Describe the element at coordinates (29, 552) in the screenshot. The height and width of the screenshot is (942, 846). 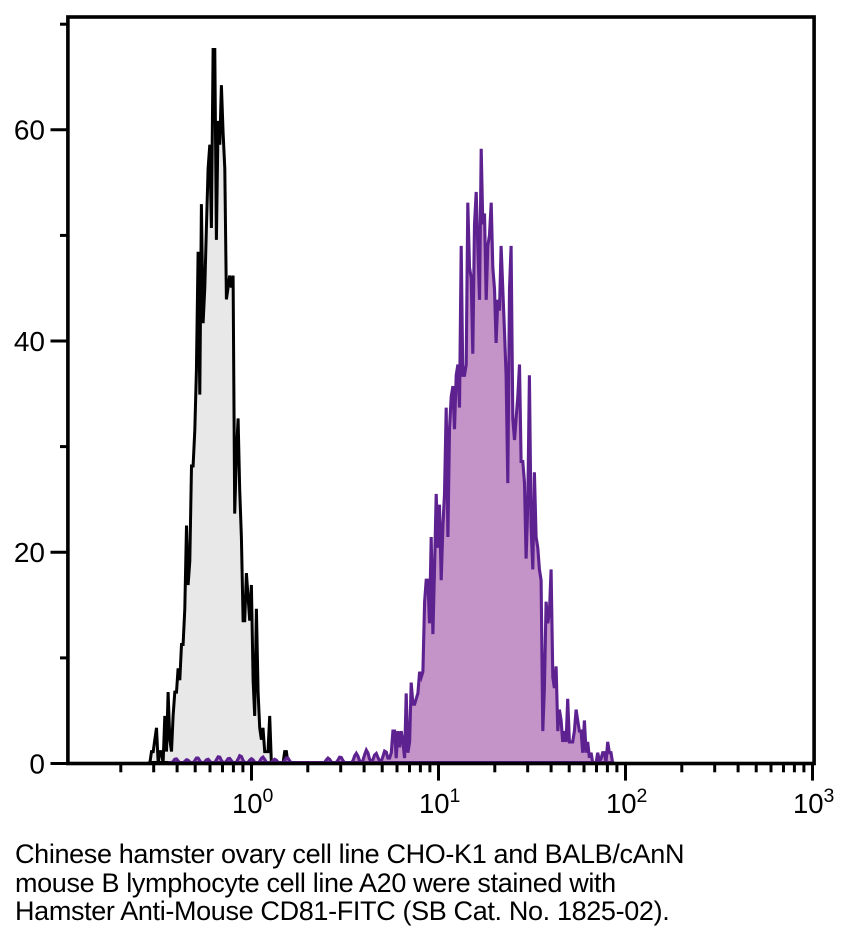
I see `svg-text: 20` at that location.